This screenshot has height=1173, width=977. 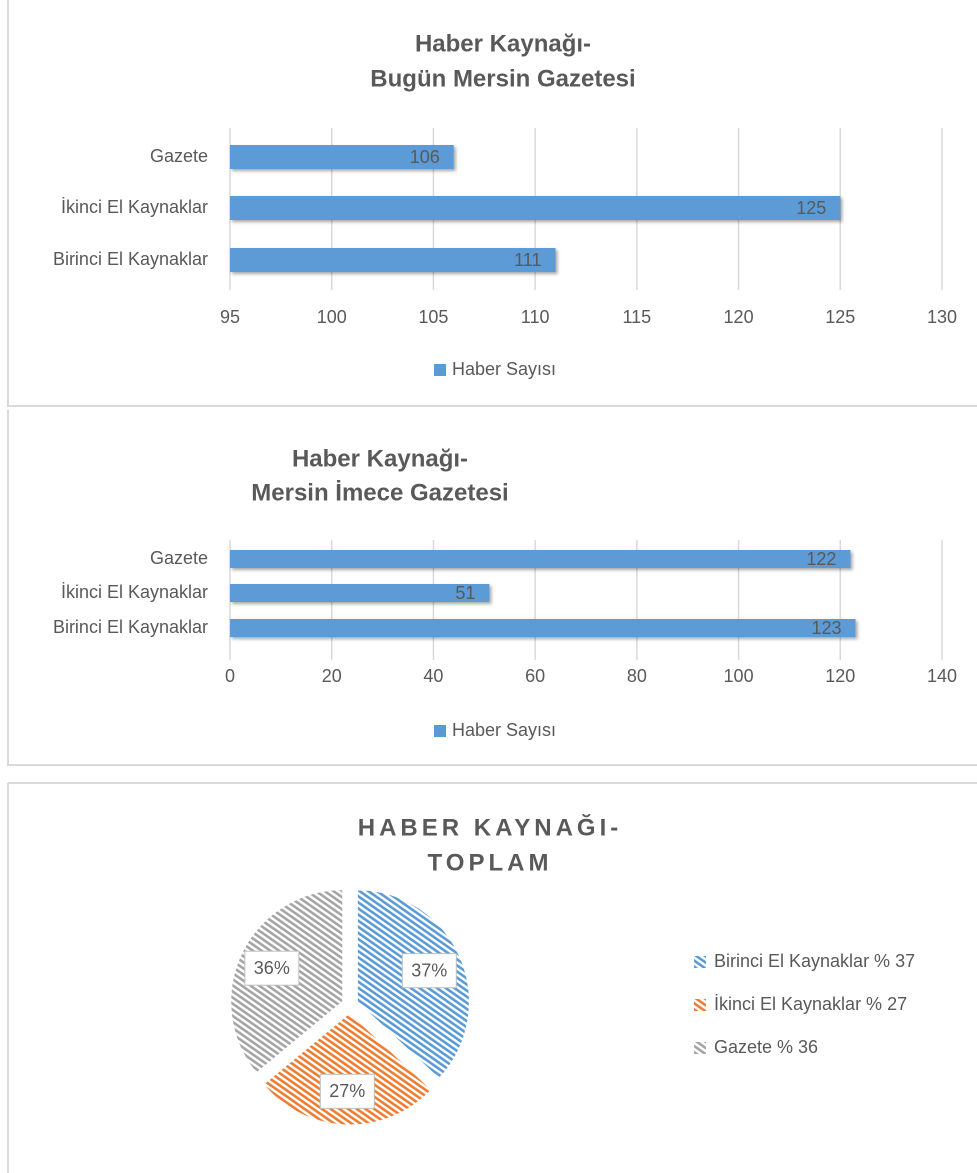 What do you see at coordinates (826, 628) in the screenshot?
I see `data-label: 123` at bounding box center [826, 628].